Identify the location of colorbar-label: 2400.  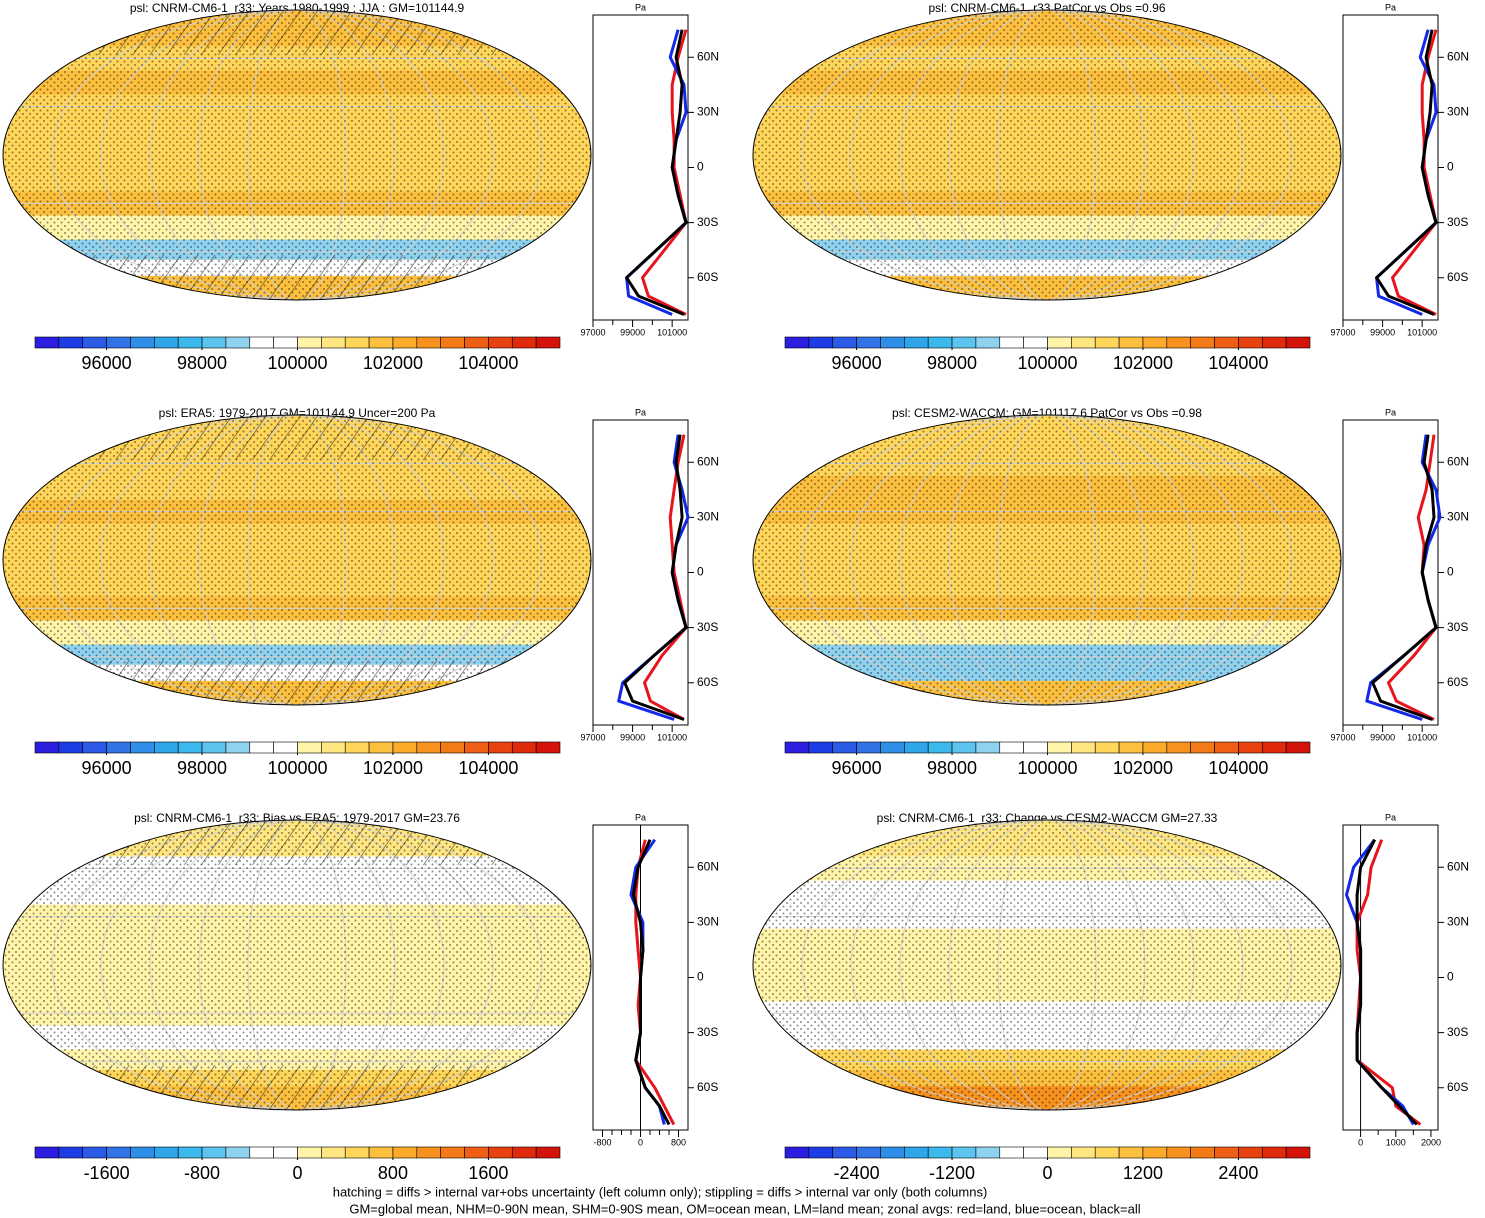
(1238, 1173).